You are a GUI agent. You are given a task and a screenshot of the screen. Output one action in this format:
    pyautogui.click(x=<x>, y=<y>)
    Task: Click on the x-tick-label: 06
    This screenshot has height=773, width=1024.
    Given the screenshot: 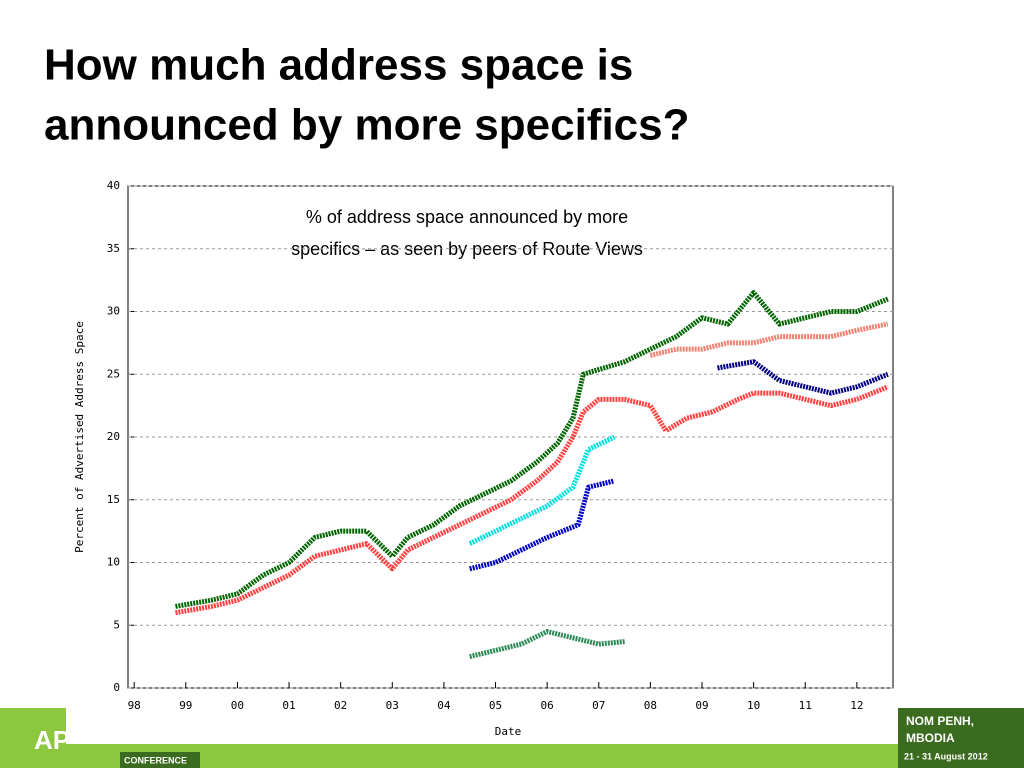 What is the action you would take?
    pyautogui.click(x=547, y=705)
    